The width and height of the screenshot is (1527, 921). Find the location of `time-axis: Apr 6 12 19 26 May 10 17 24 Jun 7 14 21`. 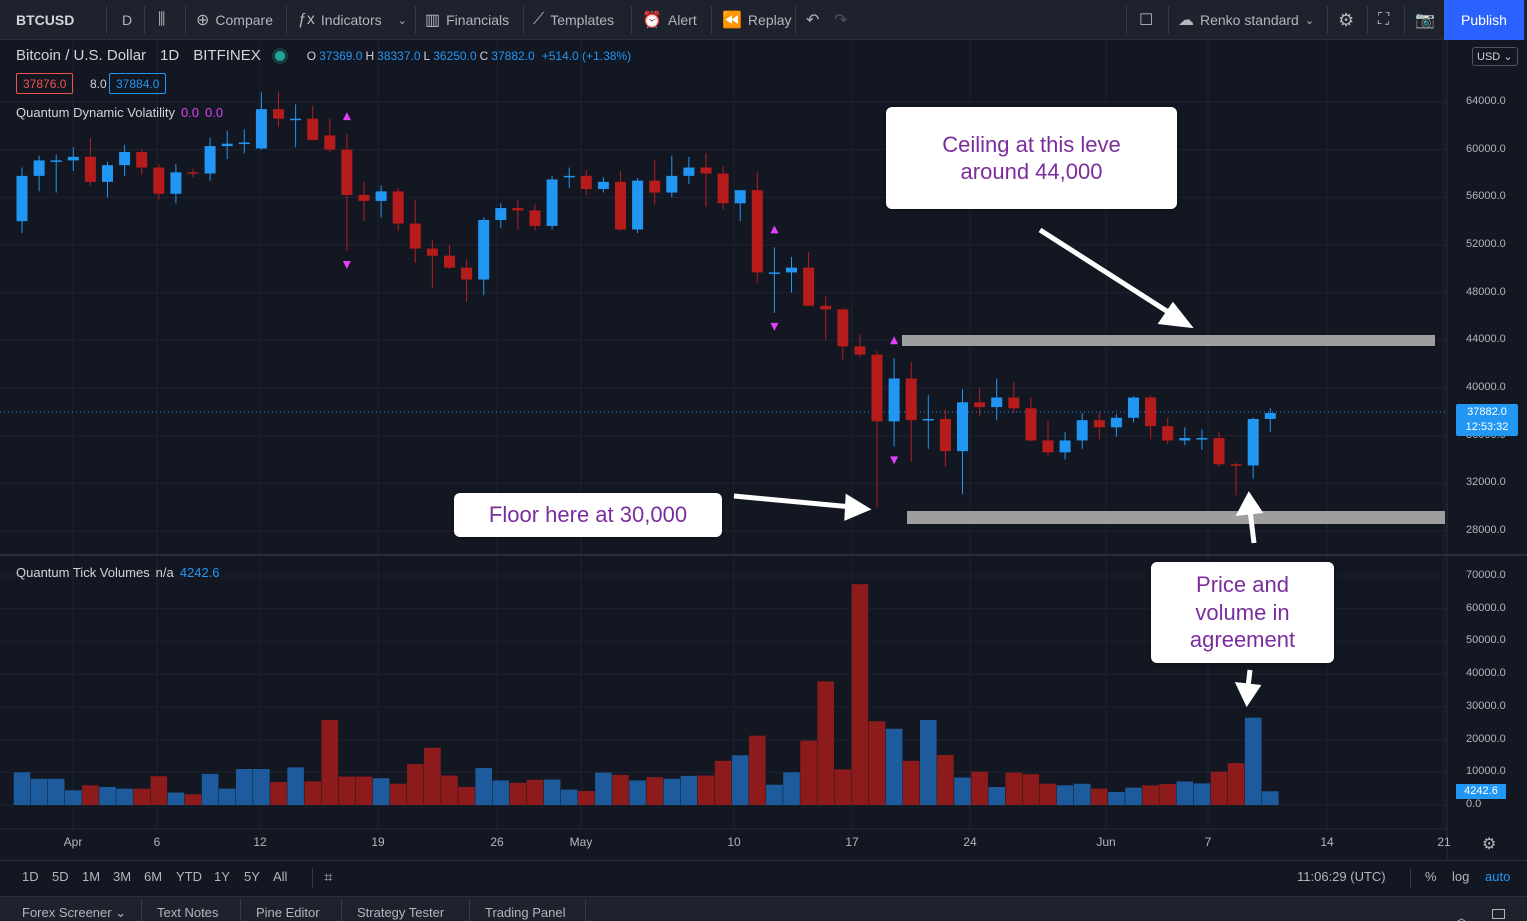

time-axis: Apr 6 12 19 26 May 10 17 24 Jun 7 14 21 is located at coordinates (757, 842).